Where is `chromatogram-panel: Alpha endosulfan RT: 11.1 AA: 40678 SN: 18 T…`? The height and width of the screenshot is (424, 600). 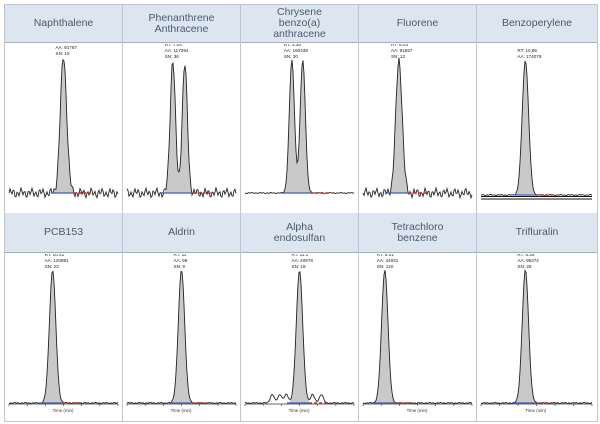 chromatogram-panel: Alpha endosulfan RT: 11.1 AA: 40678 SN: 18 T… is located at coordinates (300, 317).